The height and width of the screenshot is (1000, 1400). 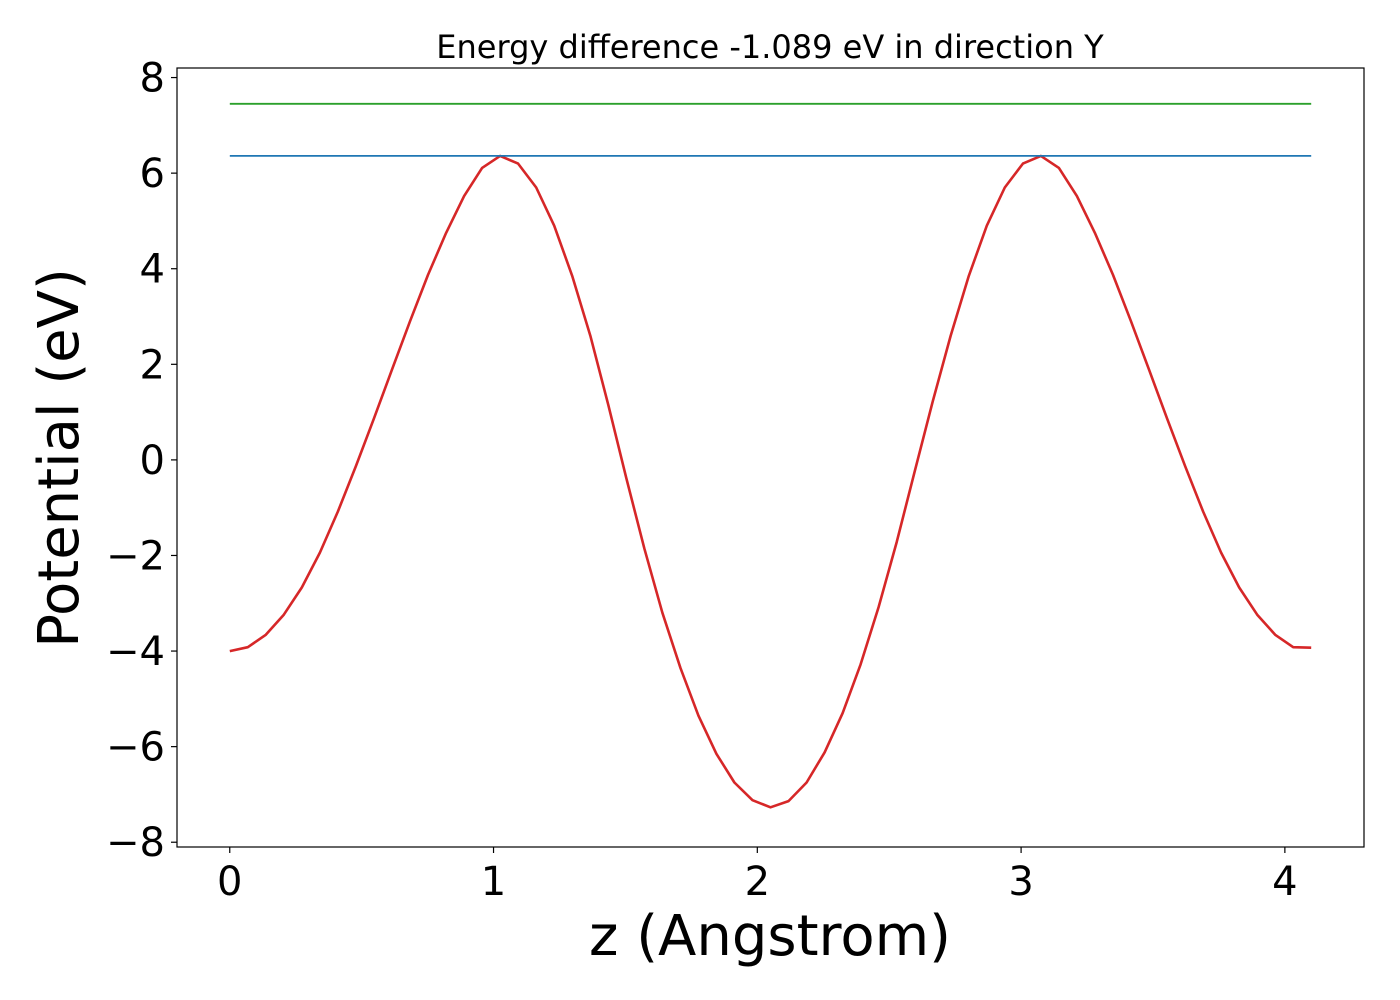 What do you see at coordinates (229, 882) in the screenshot?
I see `x-tick-label: 0` at bounding box center [229, 882].